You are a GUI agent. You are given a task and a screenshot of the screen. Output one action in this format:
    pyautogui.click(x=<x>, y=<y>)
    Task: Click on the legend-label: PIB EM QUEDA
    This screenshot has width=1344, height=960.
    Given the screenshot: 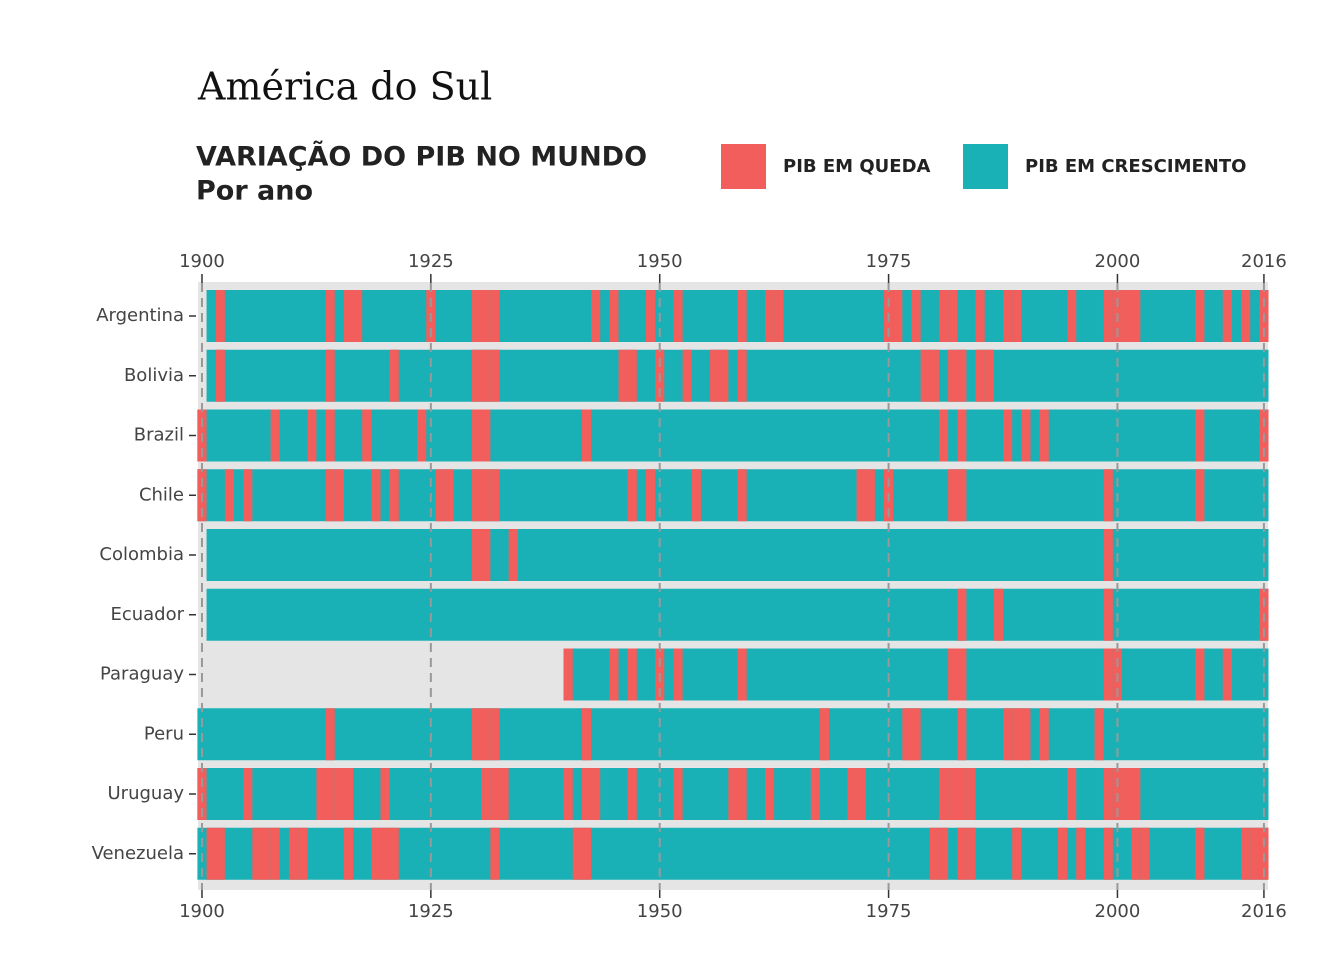 What is the action you would take?
    pyautogui.click(x=857, y=166)
    